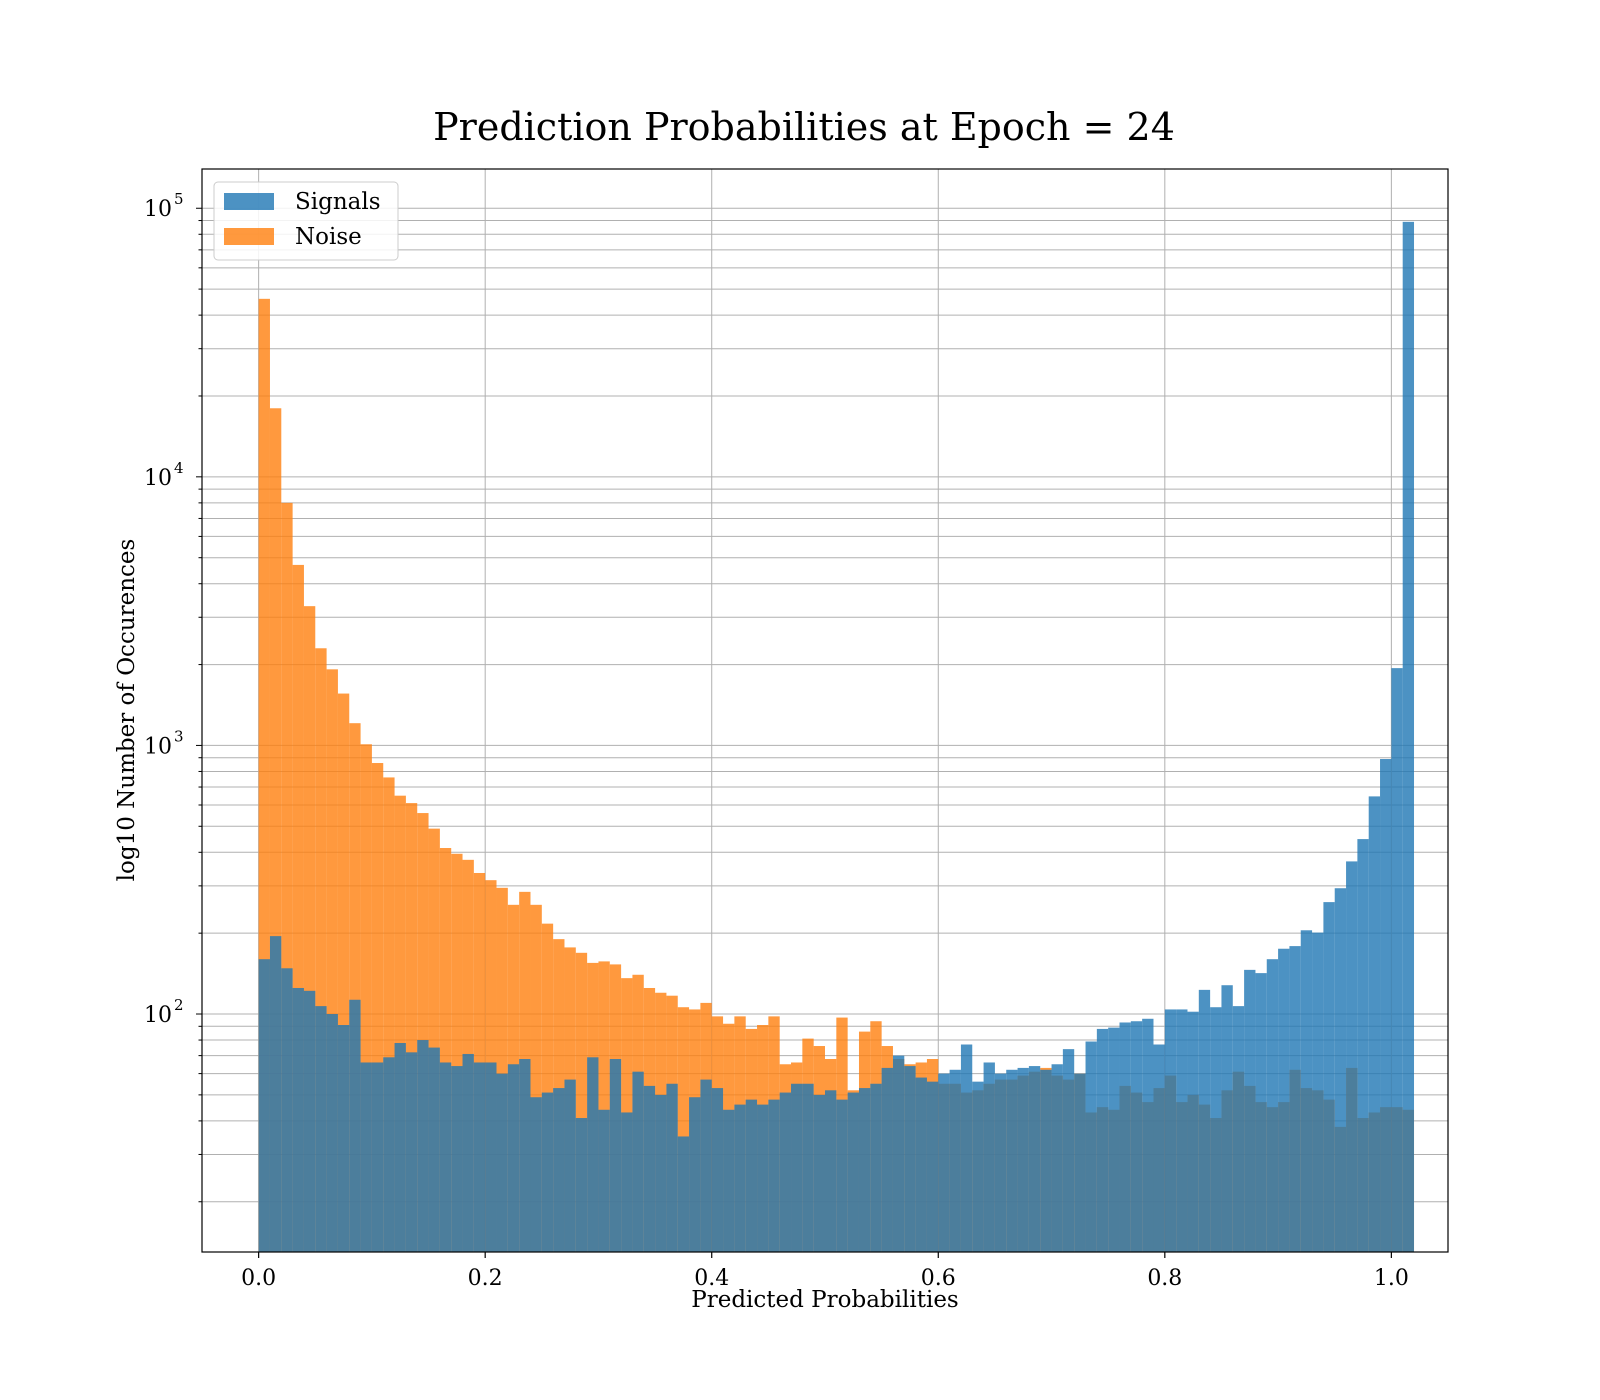 The width and height of the screenshot is (1600, 1400). Describe the element at coordinates (179, 468) in the screenshot. I see `y-tick-exponent: 4` at that location.